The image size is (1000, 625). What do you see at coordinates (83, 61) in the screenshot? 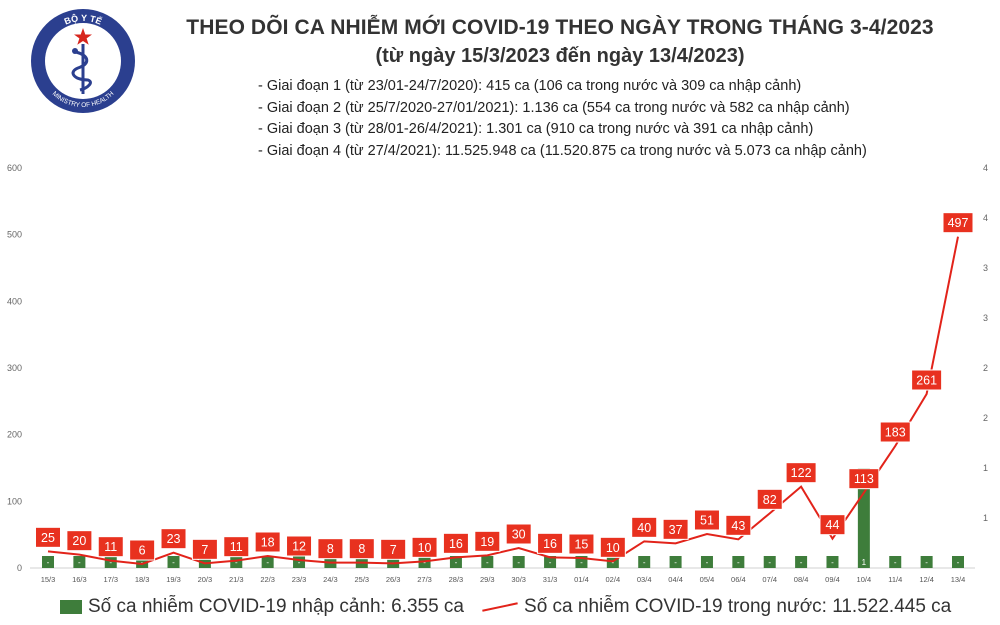
I see `ministry-of-health-logo: BỘ Y TẾ MINISTRY OF HEALTH` at bounding box center [83, 61].